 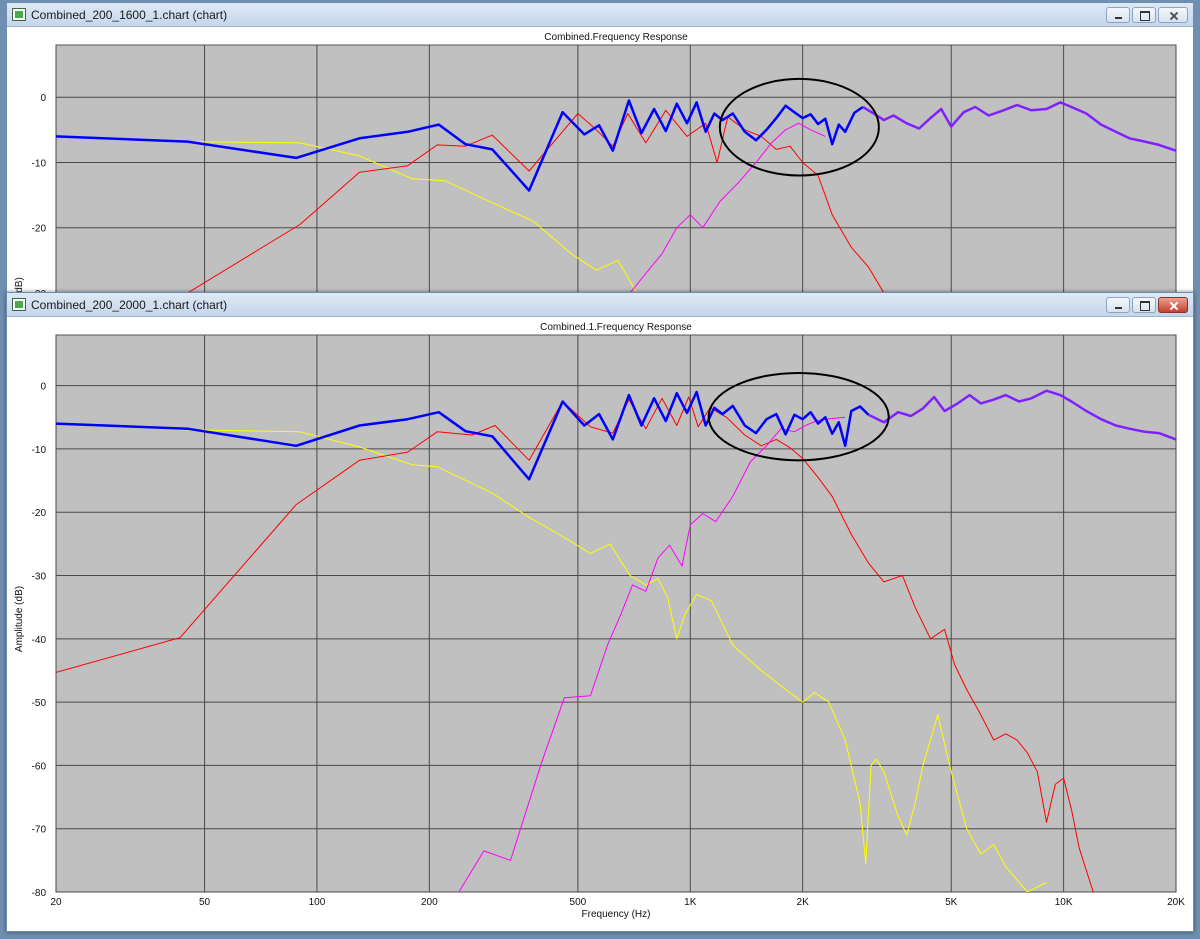 I want to click on y-tick-label: -40, so click(x=39, y=640).